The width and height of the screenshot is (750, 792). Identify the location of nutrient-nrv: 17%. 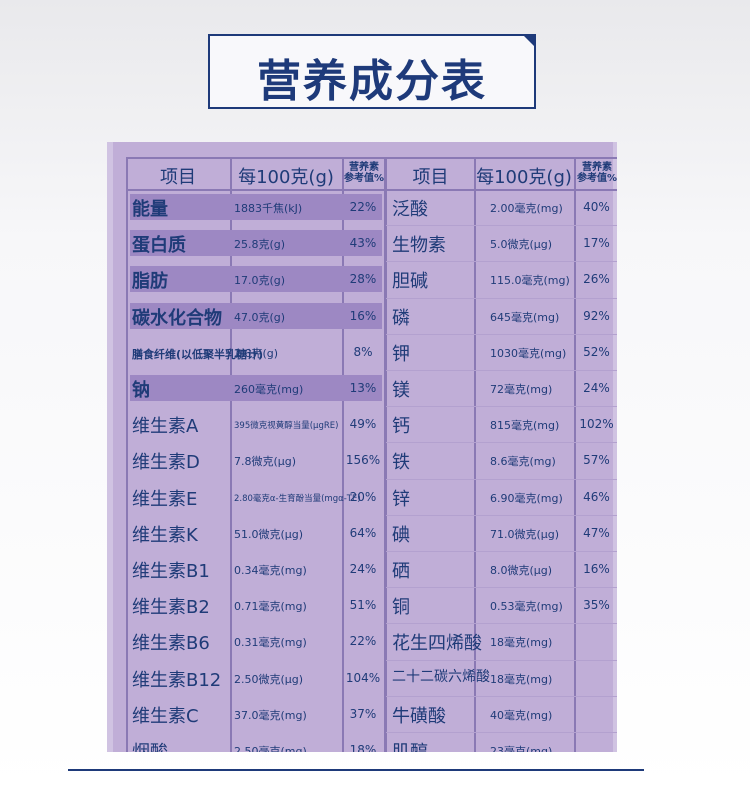
(596, 243).